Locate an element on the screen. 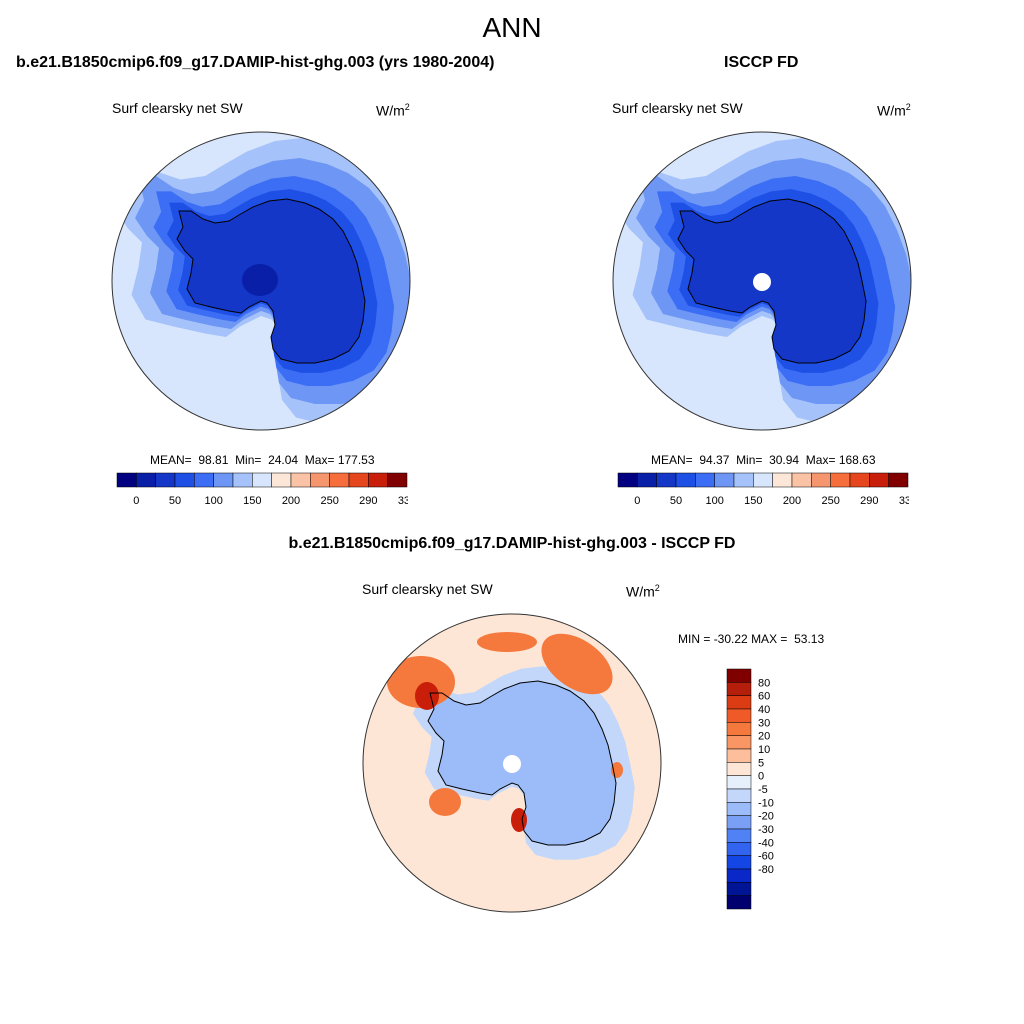 The height and width of the screenshot is (1024, 1024). colorbar-obs: 0 50 100 150 200 250 290 330 is located at coordinates (763, 489).